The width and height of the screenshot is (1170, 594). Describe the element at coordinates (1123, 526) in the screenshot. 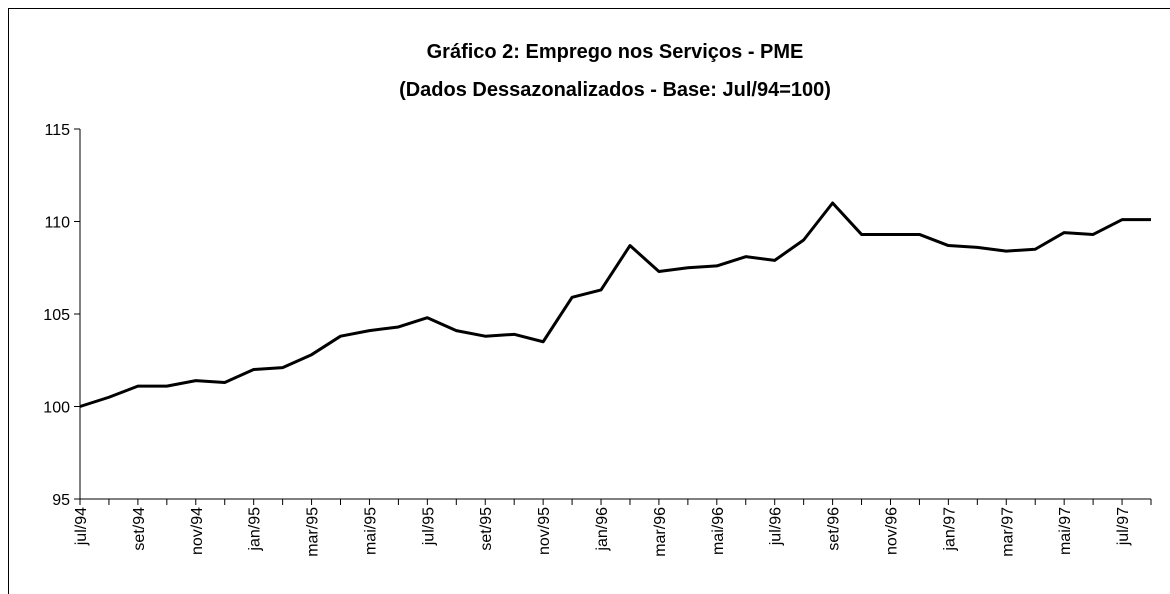

I see `x-tick-label: jul/97` at that location.